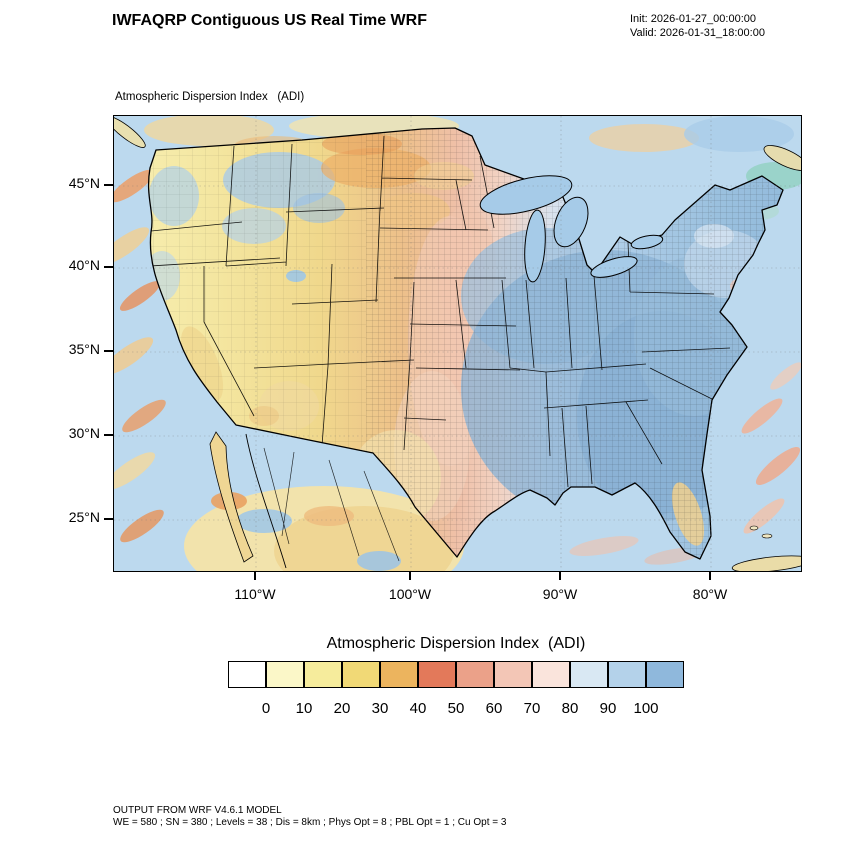  I want to click on map-subtitle: Atmospheric Dispersion Index (ADI), so click(210, 97).